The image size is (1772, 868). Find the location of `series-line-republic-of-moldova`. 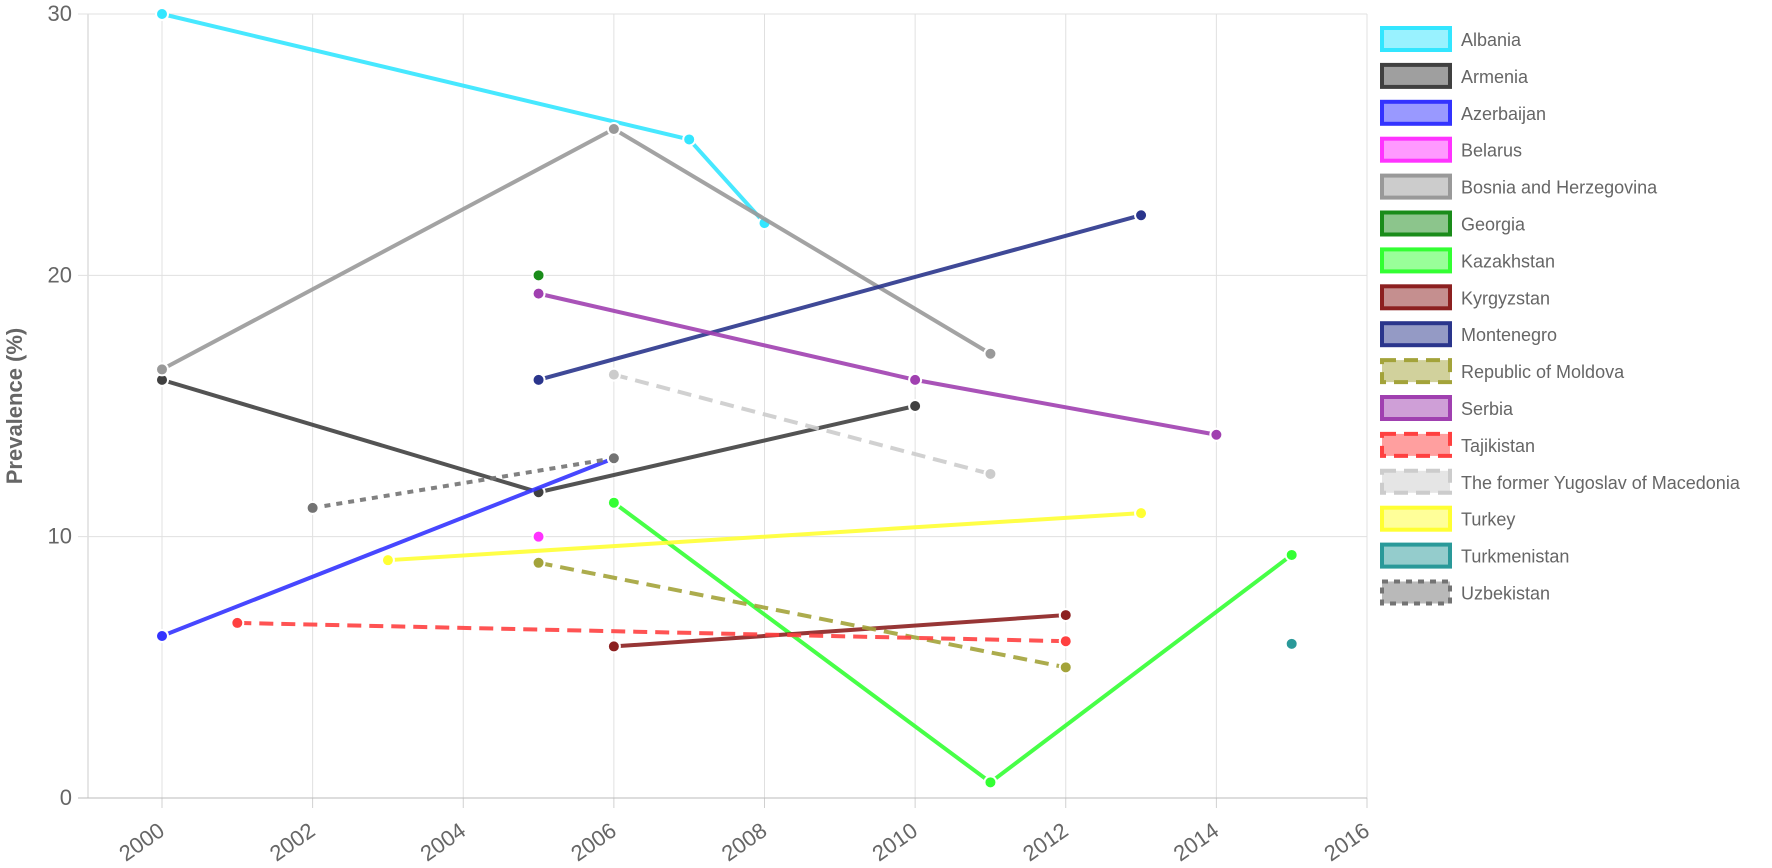

series-line-republic-of-moldova is located at coordinates (802, 615).